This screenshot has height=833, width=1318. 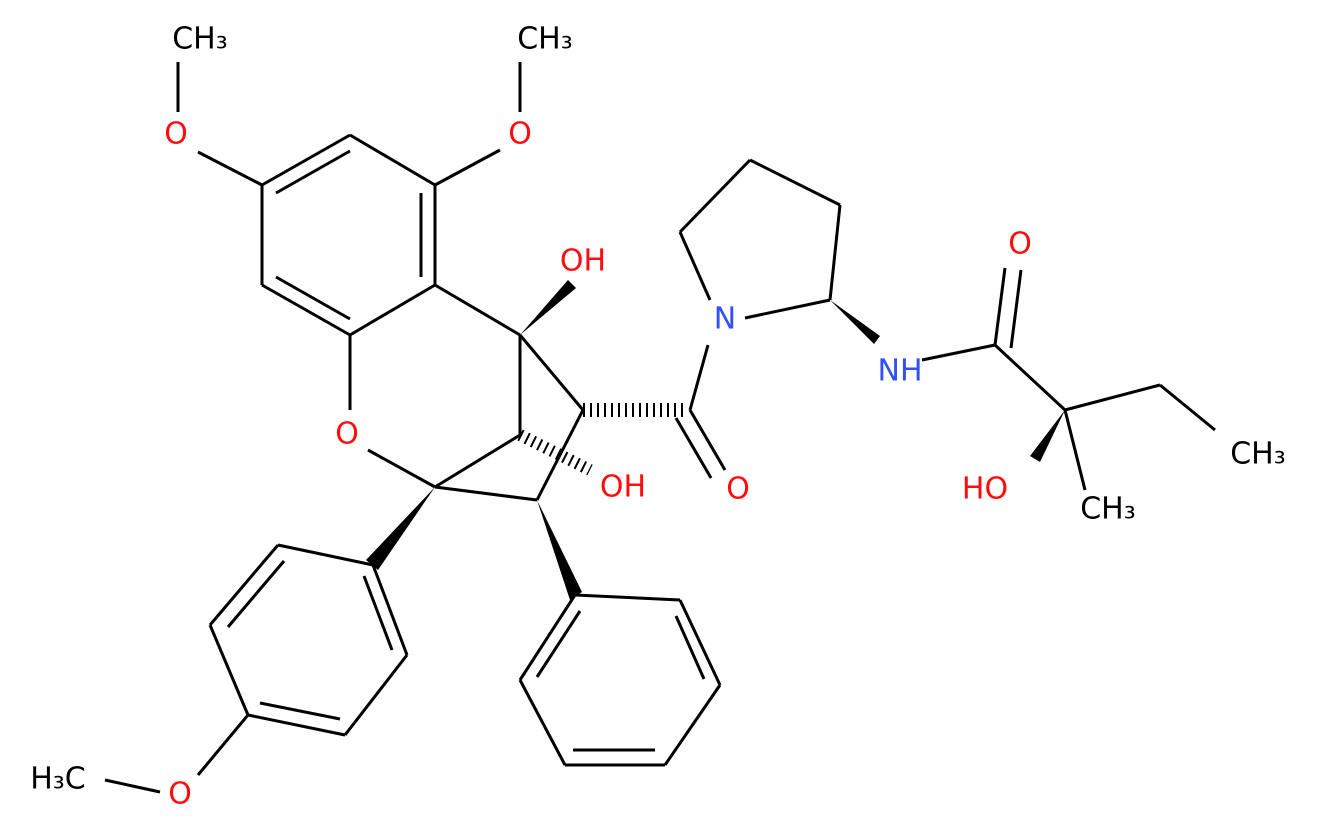 What do you see at coordinates (900, 371) in the screenshot?
I see `atom-label: NH` at bounding box center [900, 371].